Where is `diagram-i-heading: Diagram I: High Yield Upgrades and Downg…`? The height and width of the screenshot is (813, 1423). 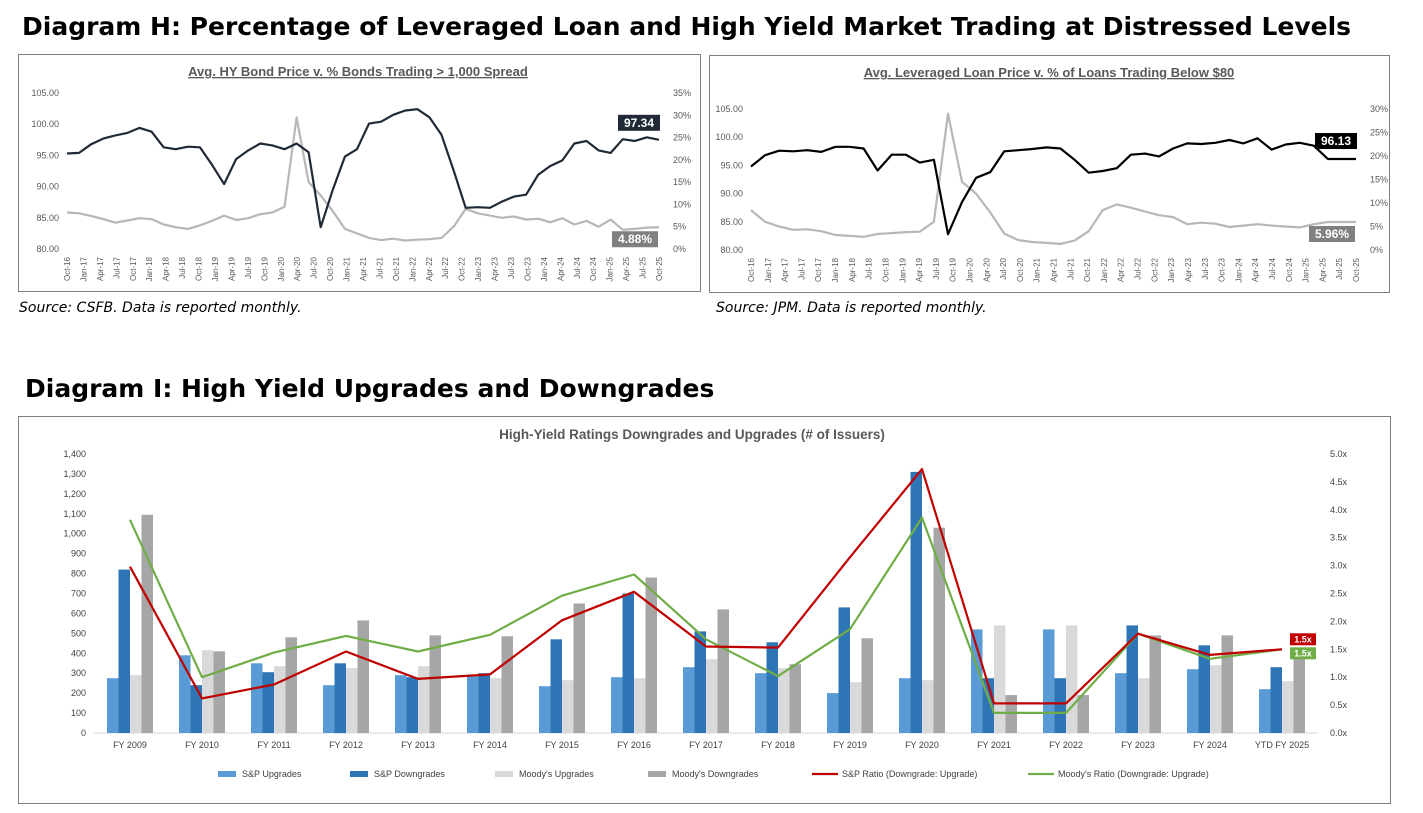 diagram-i-heading: Diagram I: High Yield Upgrades and Downg… is located at coordinates (370, 388).